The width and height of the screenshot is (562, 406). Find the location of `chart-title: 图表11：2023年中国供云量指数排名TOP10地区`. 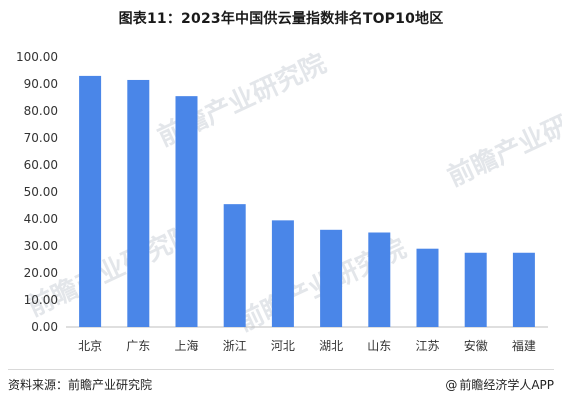

chart-title: 图表11：2023年中国供云量指数排名TOP10地区 is located at coordinates (281, 19).